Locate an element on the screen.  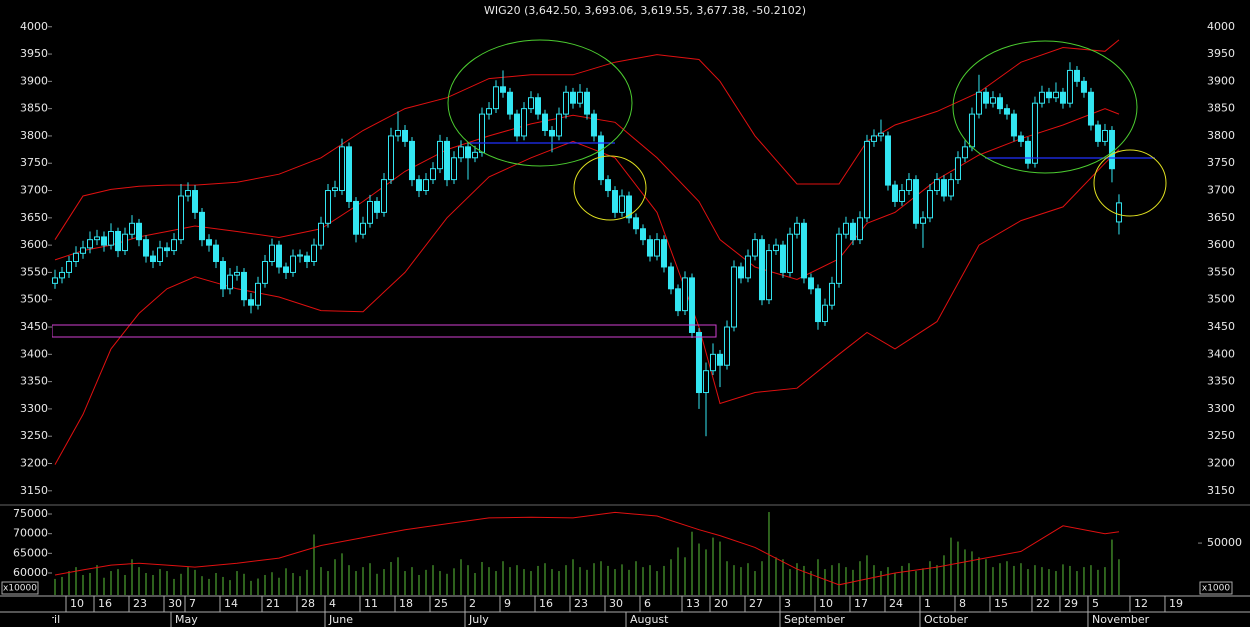
x-tick-label: 22 is located at coordinates (1043, 603).